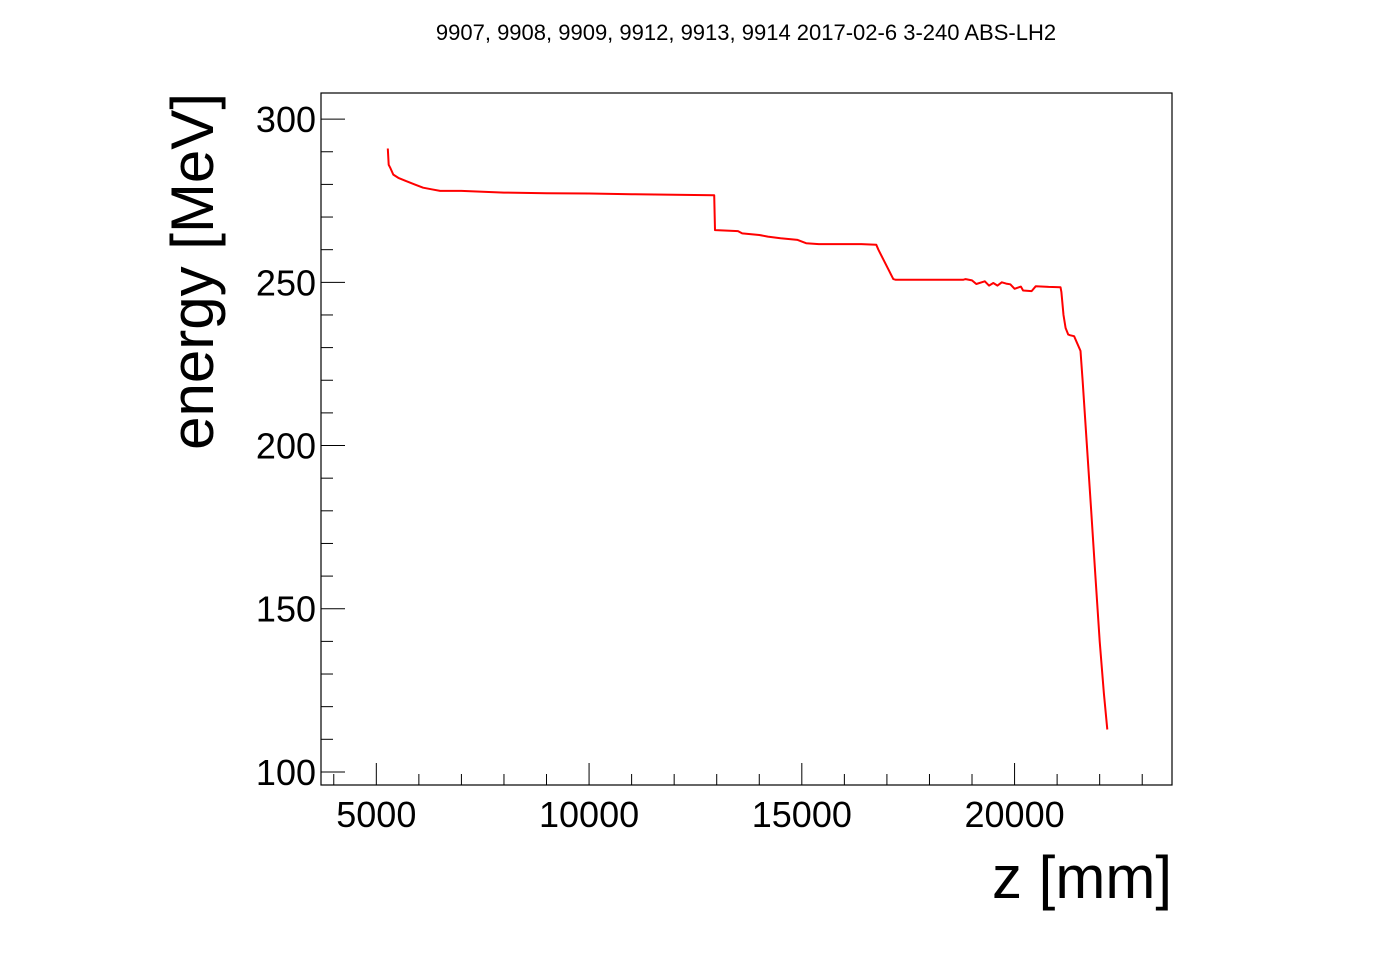  I want to click on y-tick-label: 200, so click(286, 446).